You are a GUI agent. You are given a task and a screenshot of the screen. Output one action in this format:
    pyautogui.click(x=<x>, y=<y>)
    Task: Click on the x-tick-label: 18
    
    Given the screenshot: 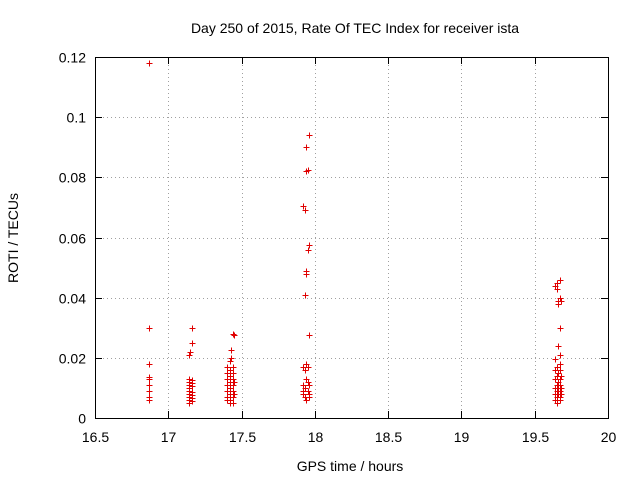 What is the action you would take?
    pyautogui.click(x=316, y=437)
    